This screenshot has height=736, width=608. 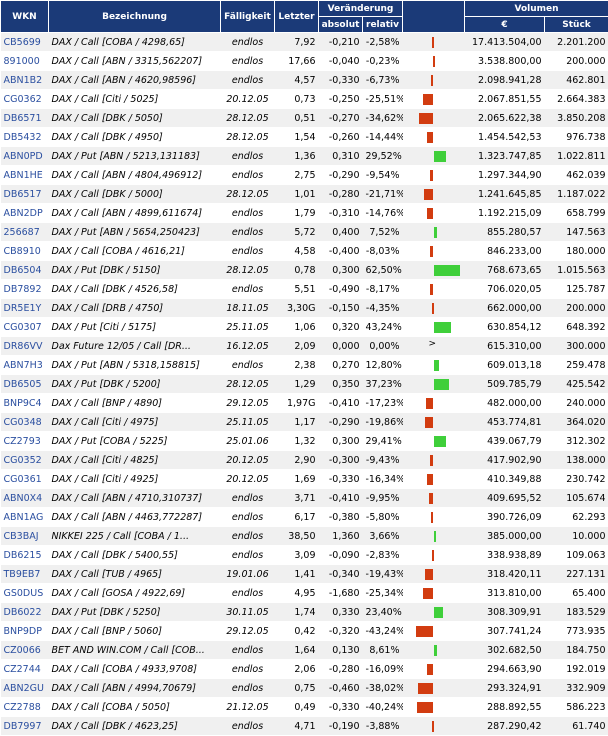 What do you see at coordinates (576, 25) in the screenshot?
I see `col-header-stueck: Stück` at bounding box center [576, 25].